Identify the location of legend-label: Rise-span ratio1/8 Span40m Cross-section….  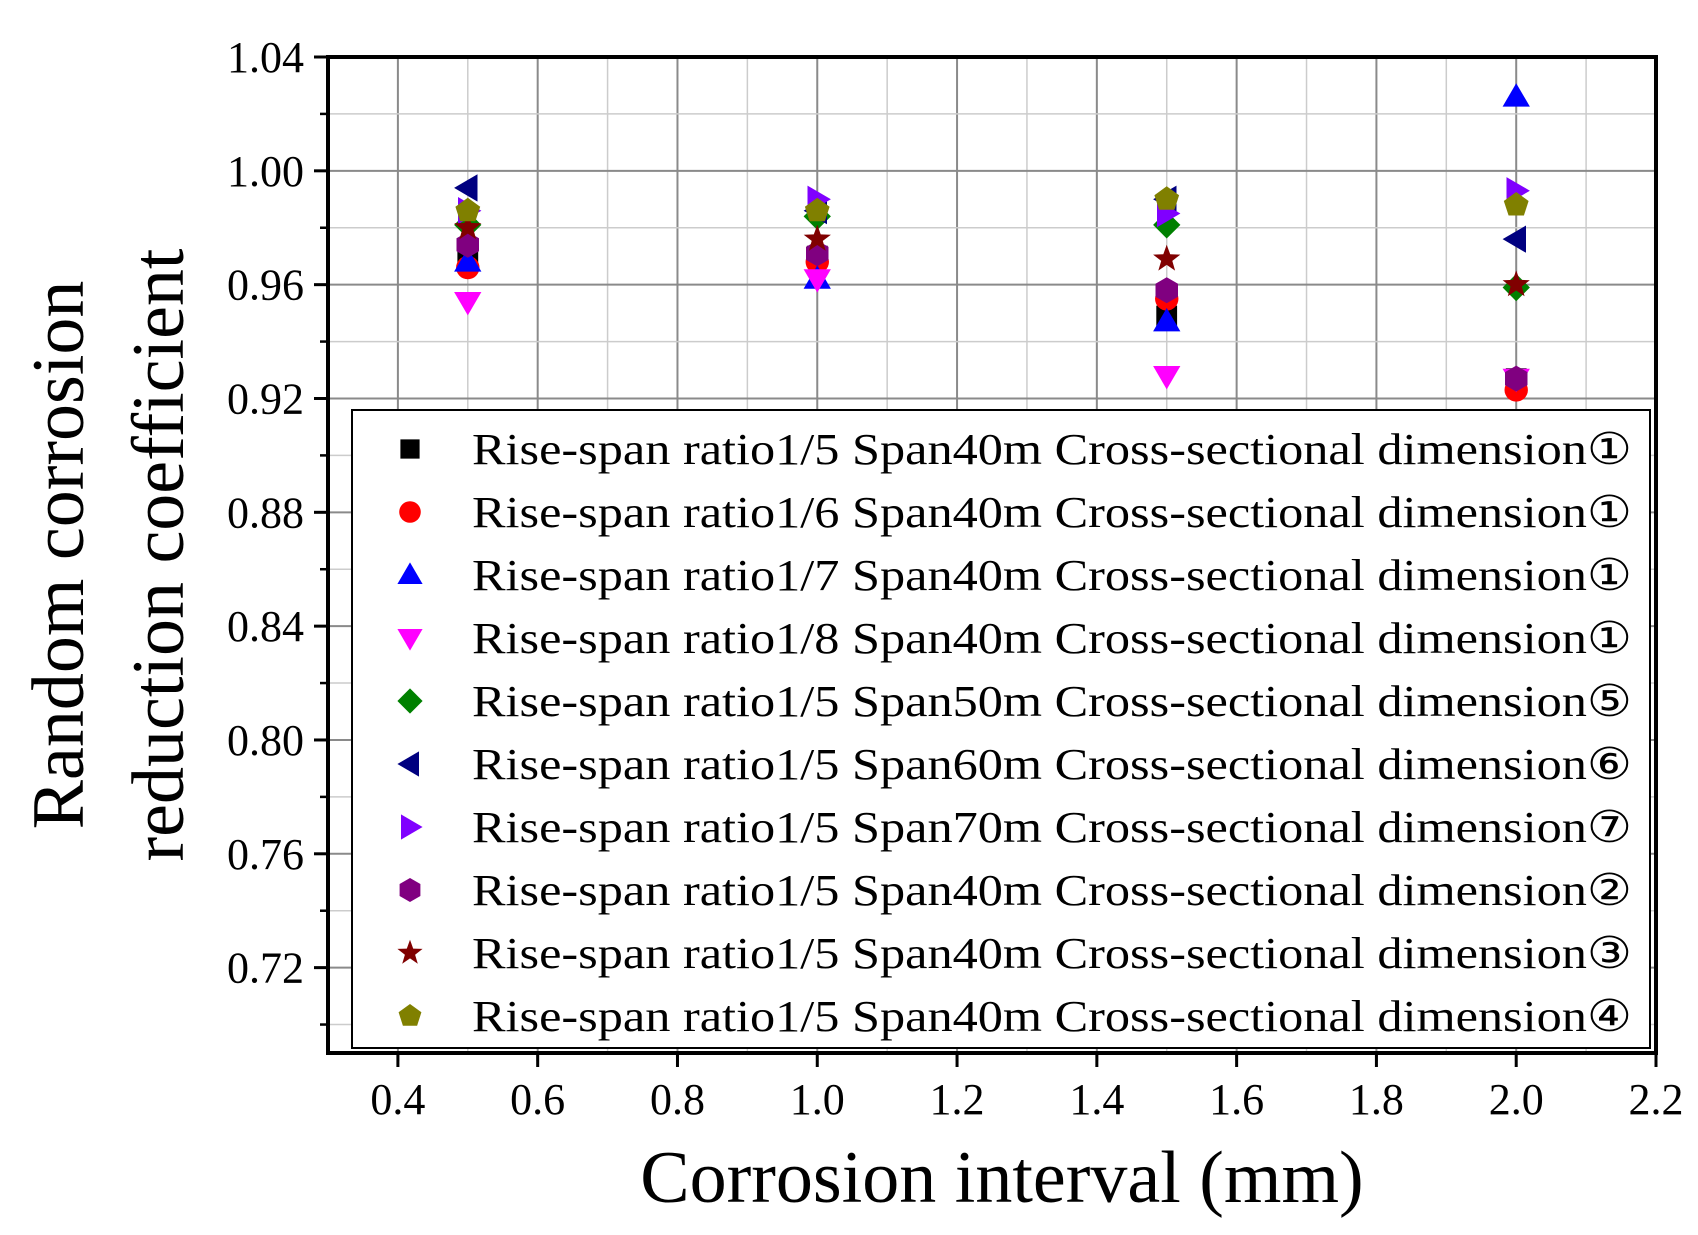
(1052, 638).